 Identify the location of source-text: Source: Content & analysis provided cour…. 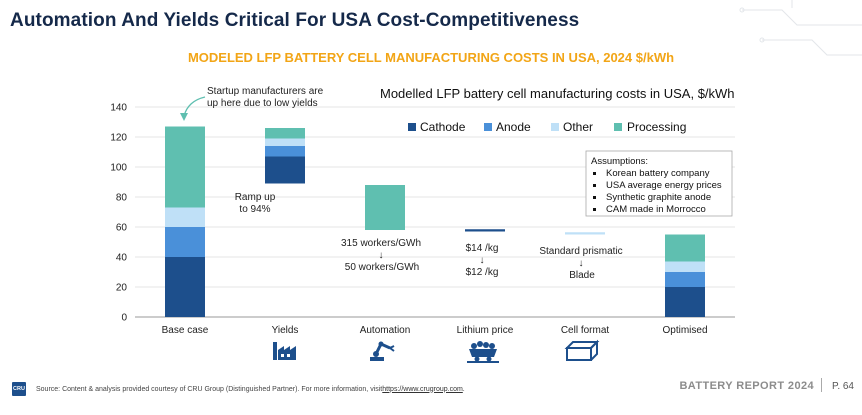
(209, 389).